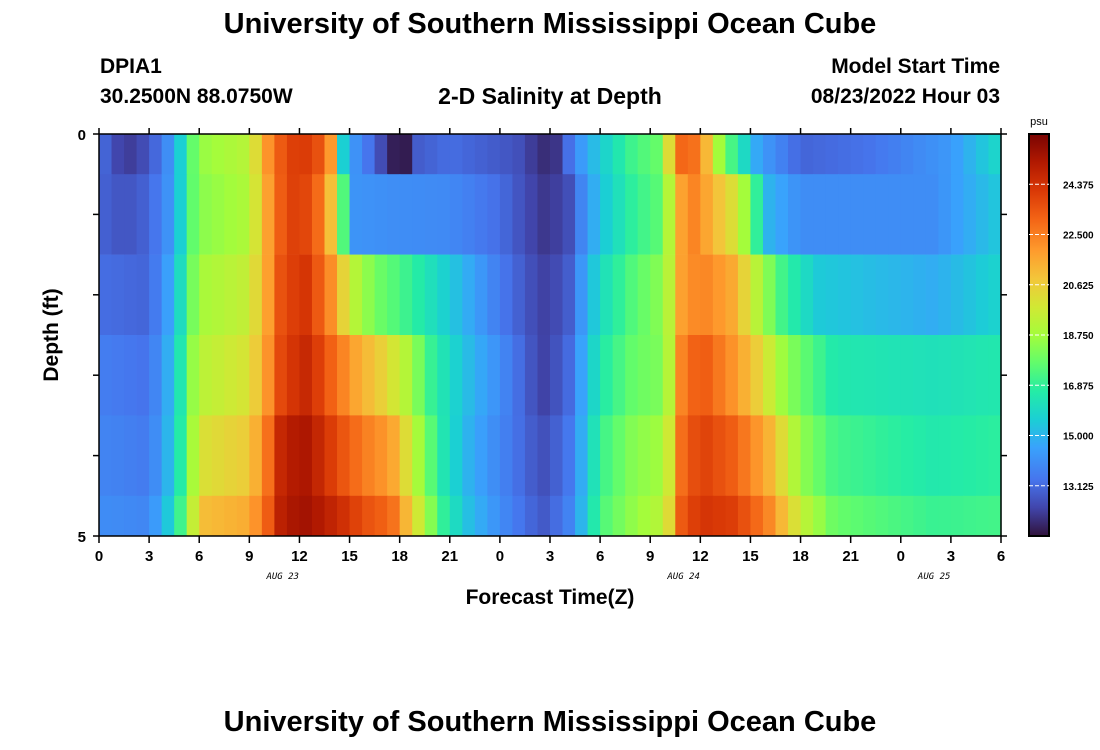 This screenshot has width=1100, height=750. I want to click on colorbar-tick-label: 24.375, so click(1078, 185).